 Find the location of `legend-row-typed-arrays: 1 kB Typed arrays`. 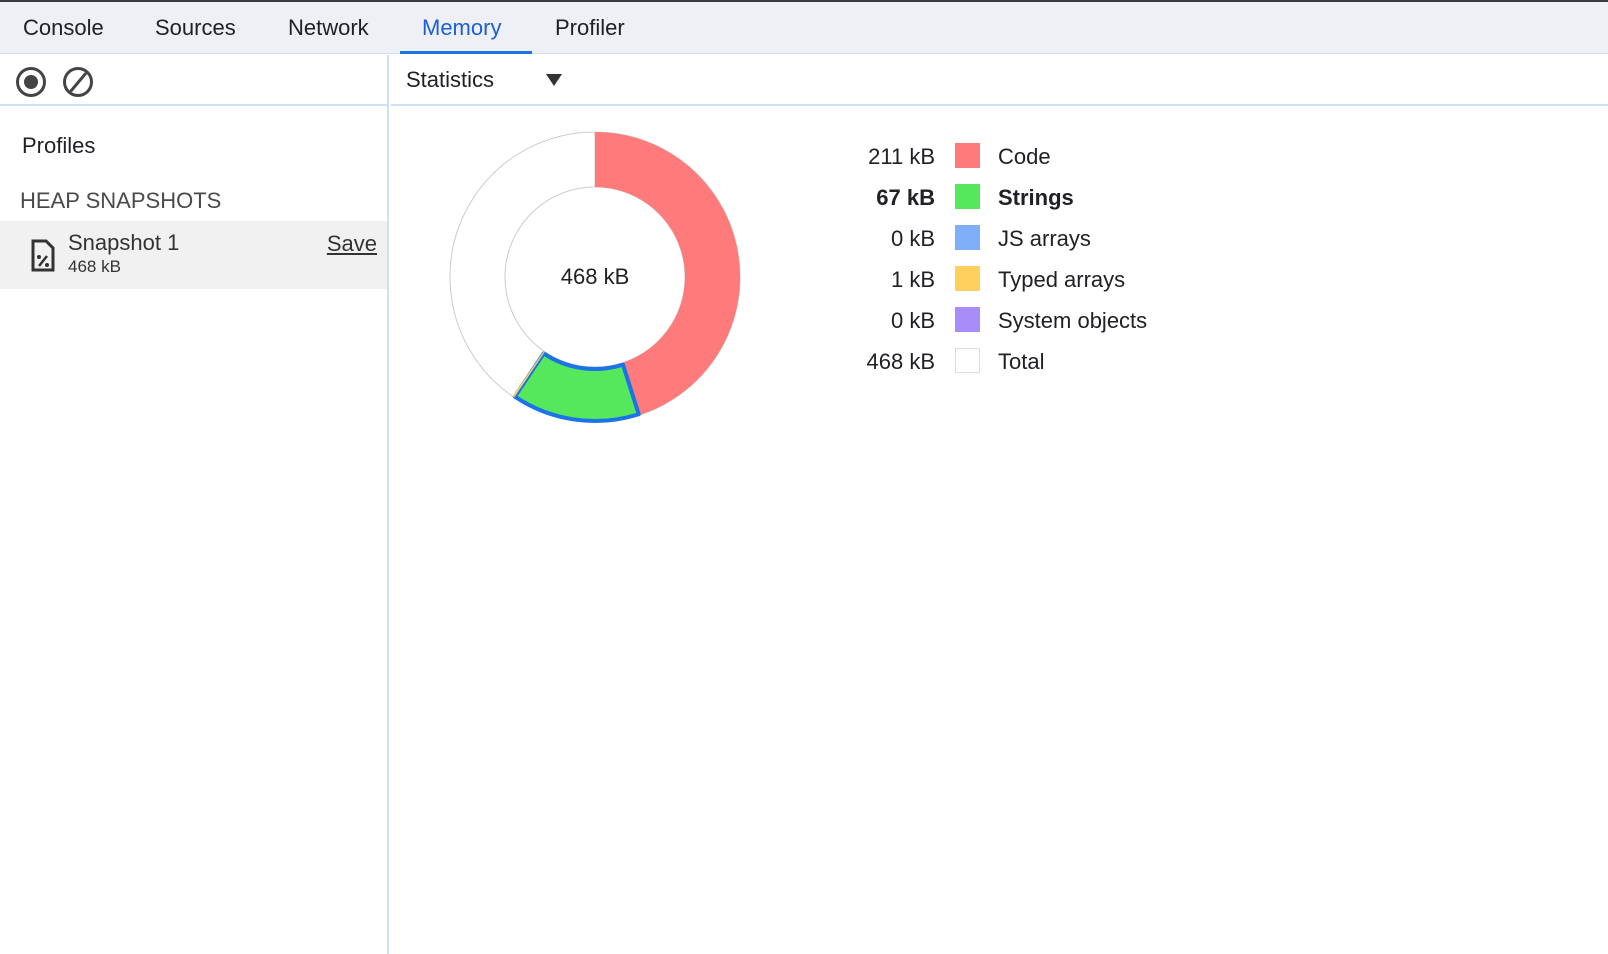

legend-row-typed-arrays: 1 kB Typed arrays is located at coordinates (1020, 283).